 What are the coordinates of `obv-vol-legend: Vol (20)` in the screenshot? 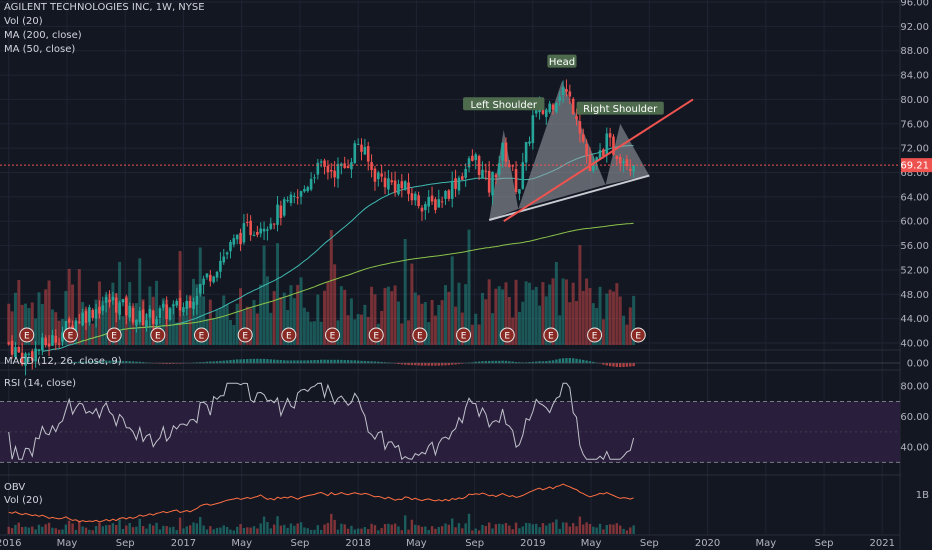 It's located at (23, 500).